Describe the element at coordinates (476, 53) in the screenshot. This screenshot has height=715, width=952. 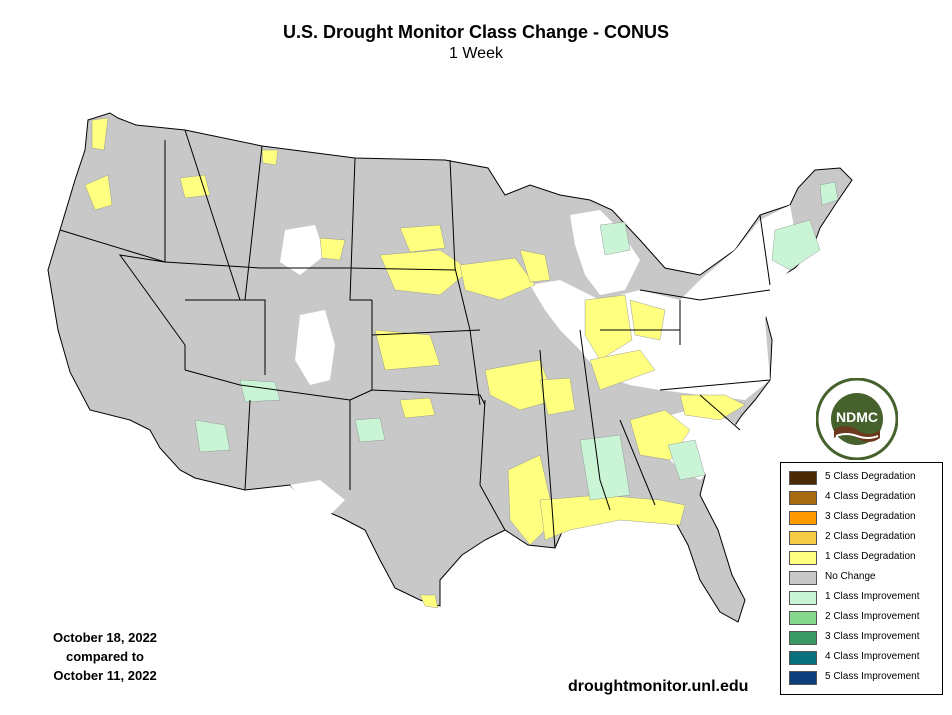
I see `map-subtitle: 1 Week` at that location.